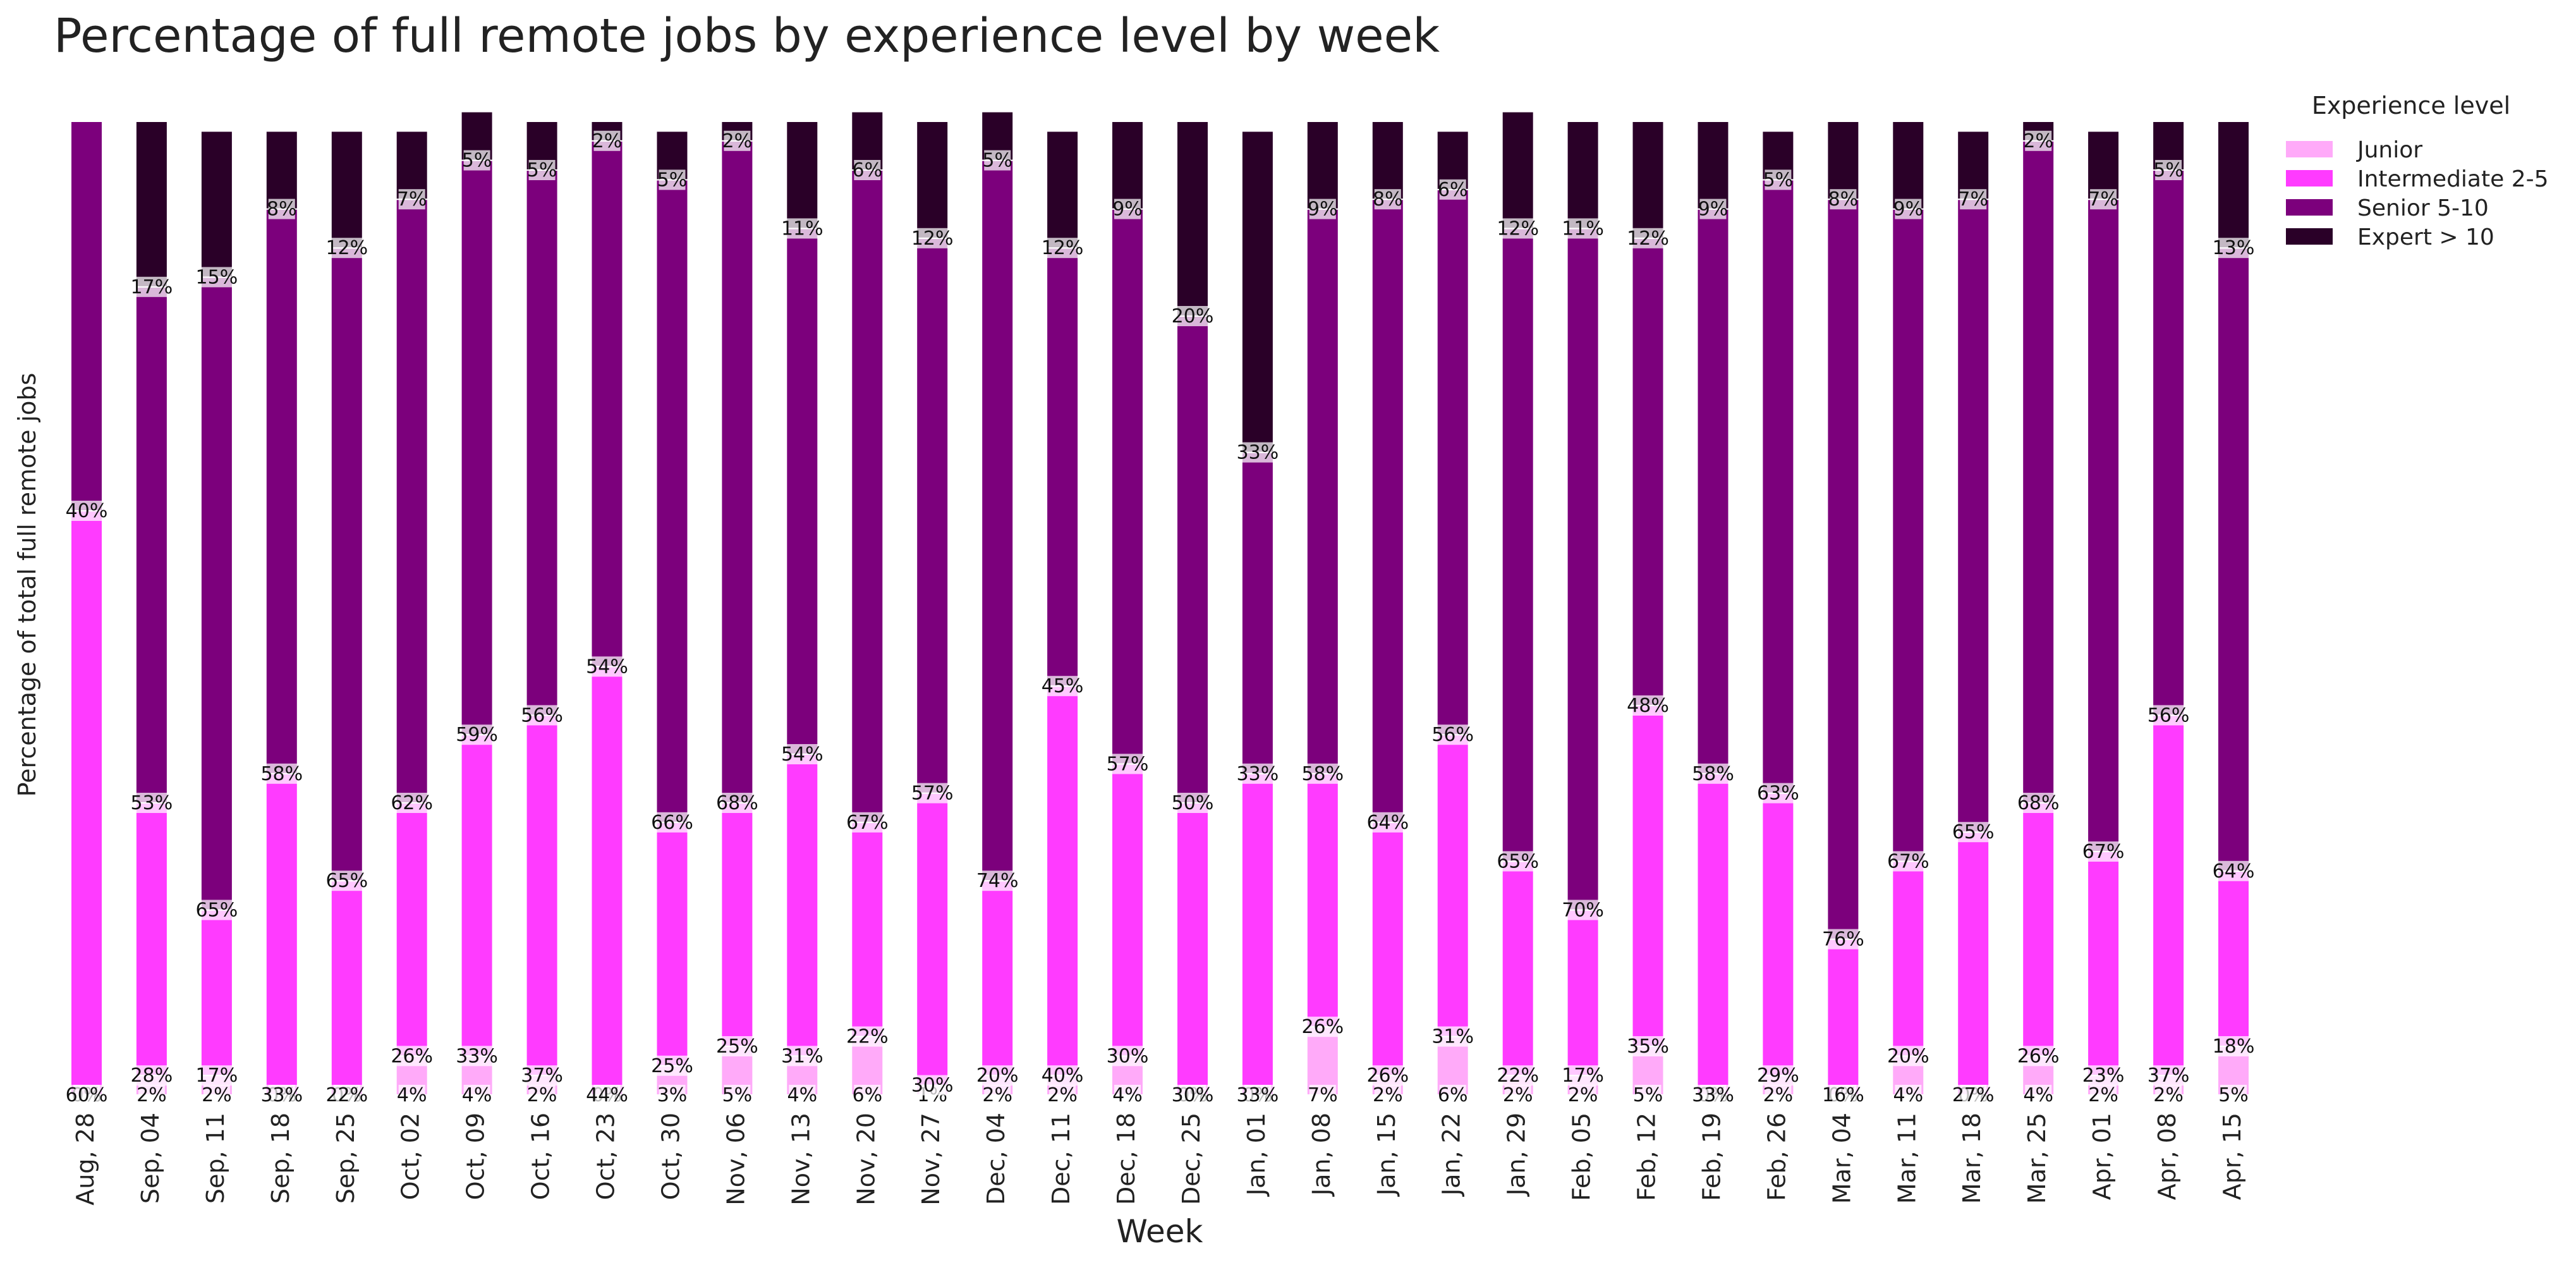  What do you see at coordinates (281, 1158) in the screenshot?
I see `x-tick-label: Sep, 18` at bounding box center [281, 1158].